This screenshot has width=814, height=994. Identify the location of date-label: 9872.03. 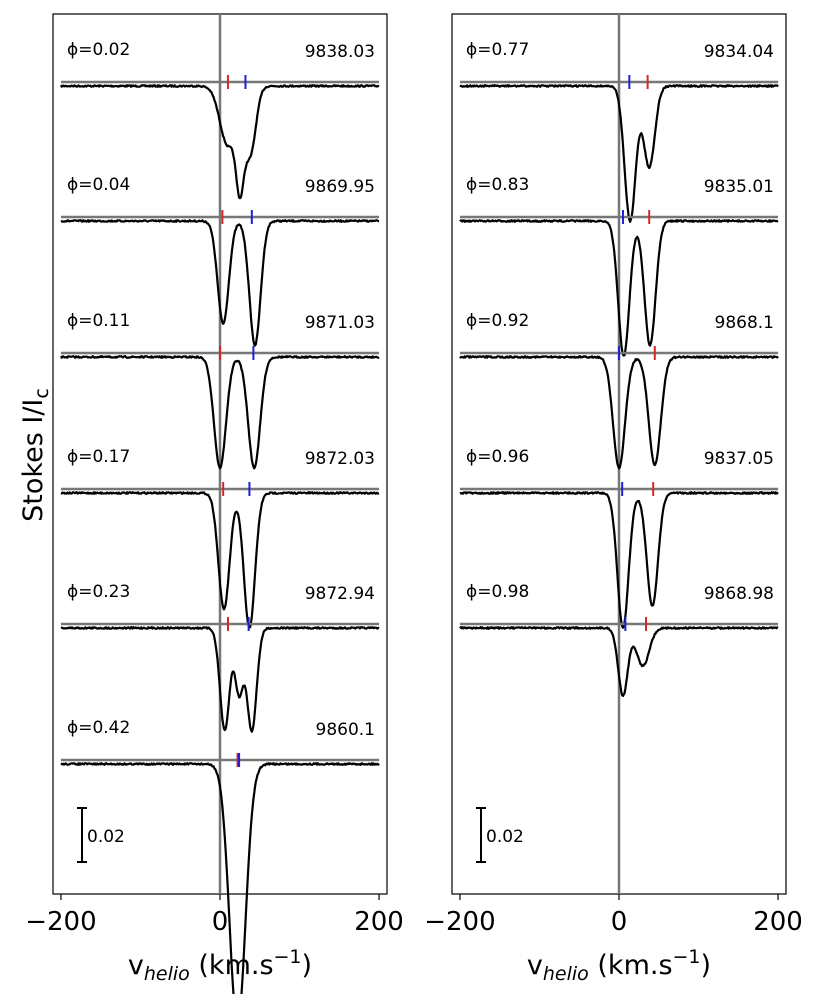
(340, 459).